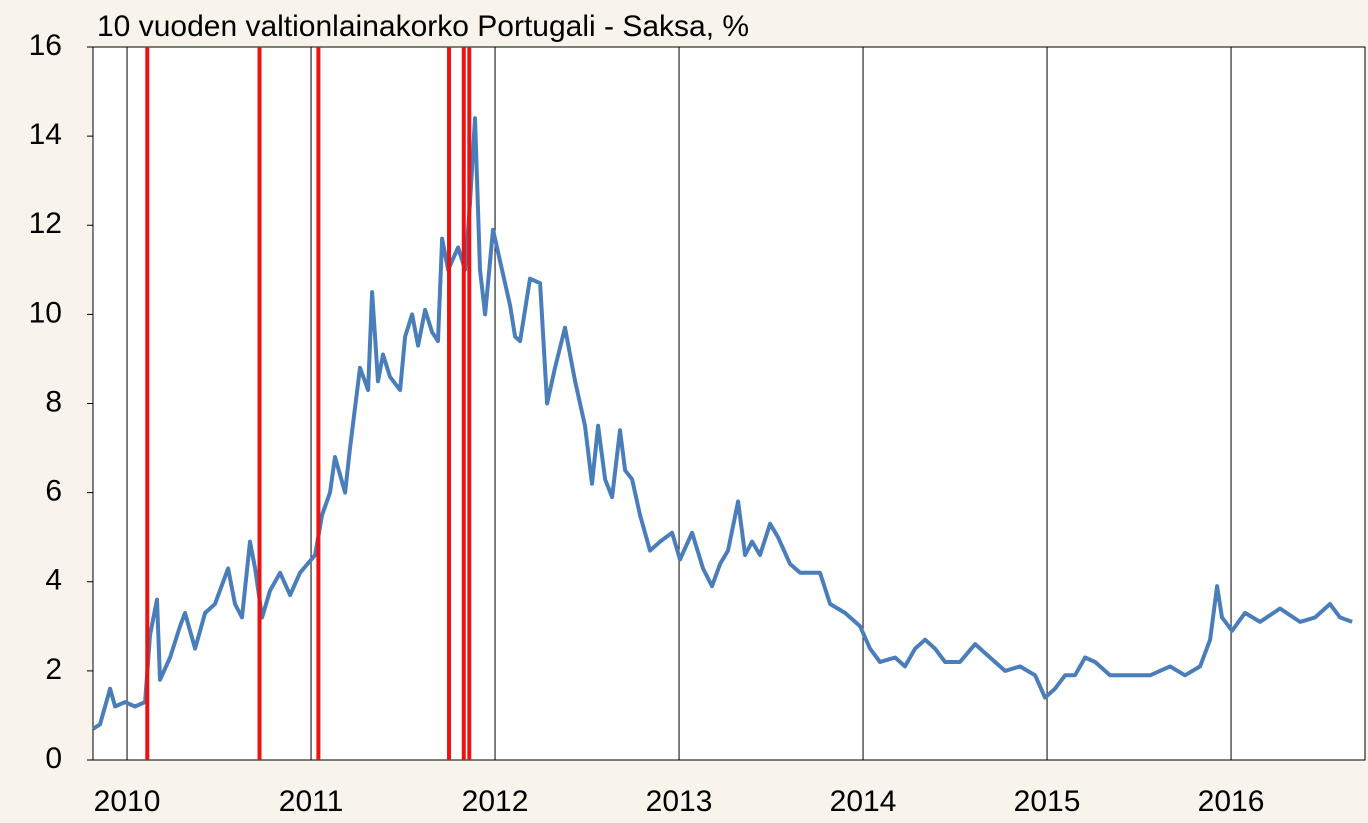  What do you see at coordinates (45, 223) in the screenshot?
I see `y-tick-label: 12` at bounding box center [45, 223].